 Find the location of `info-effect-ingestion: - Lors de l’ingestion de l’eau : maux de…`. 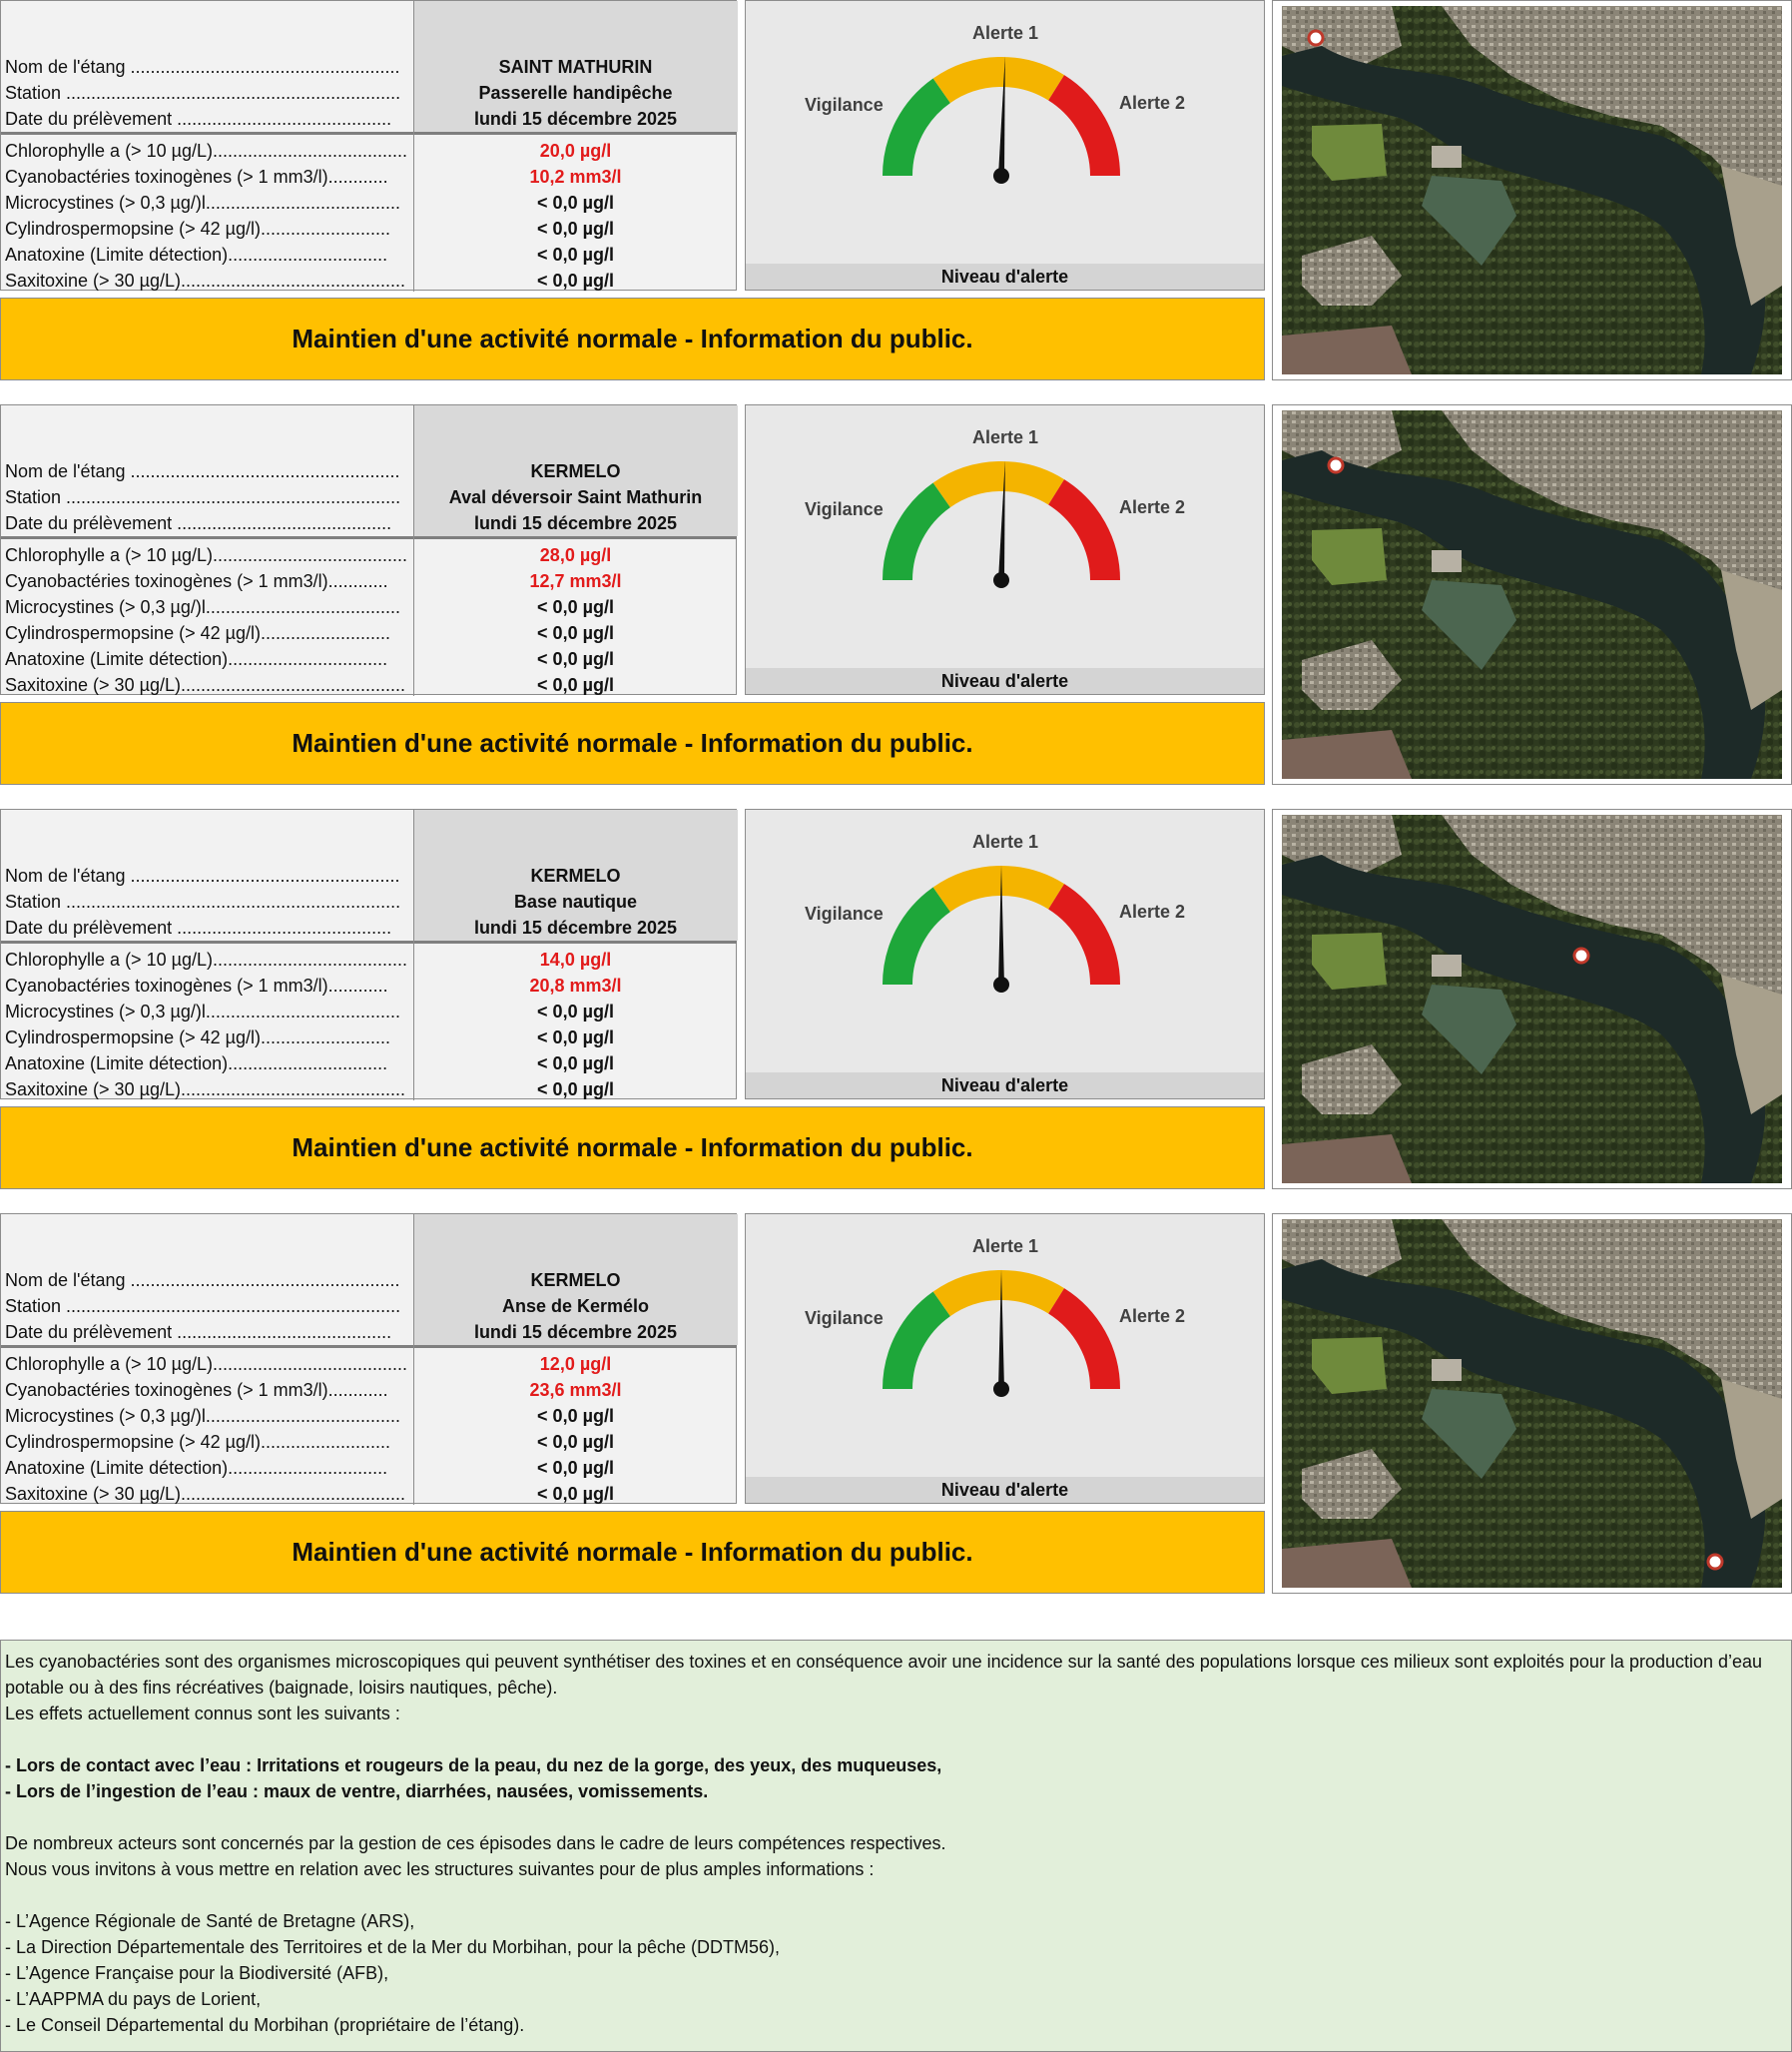

info-effect-ingestion: - Lors de l’ingestion de l’eau : maux de… is located at coordinates (357, 1791).